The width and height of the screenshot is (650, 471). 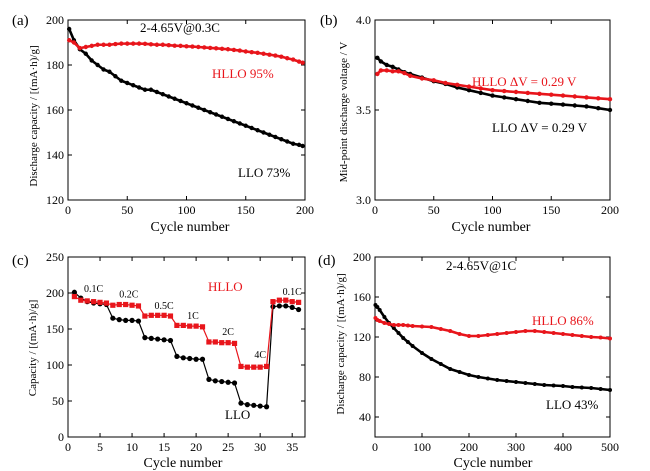 I want to click on panel-b-llo-label: LLO ΔV = 0.29 V, so click(x=540, y=127).